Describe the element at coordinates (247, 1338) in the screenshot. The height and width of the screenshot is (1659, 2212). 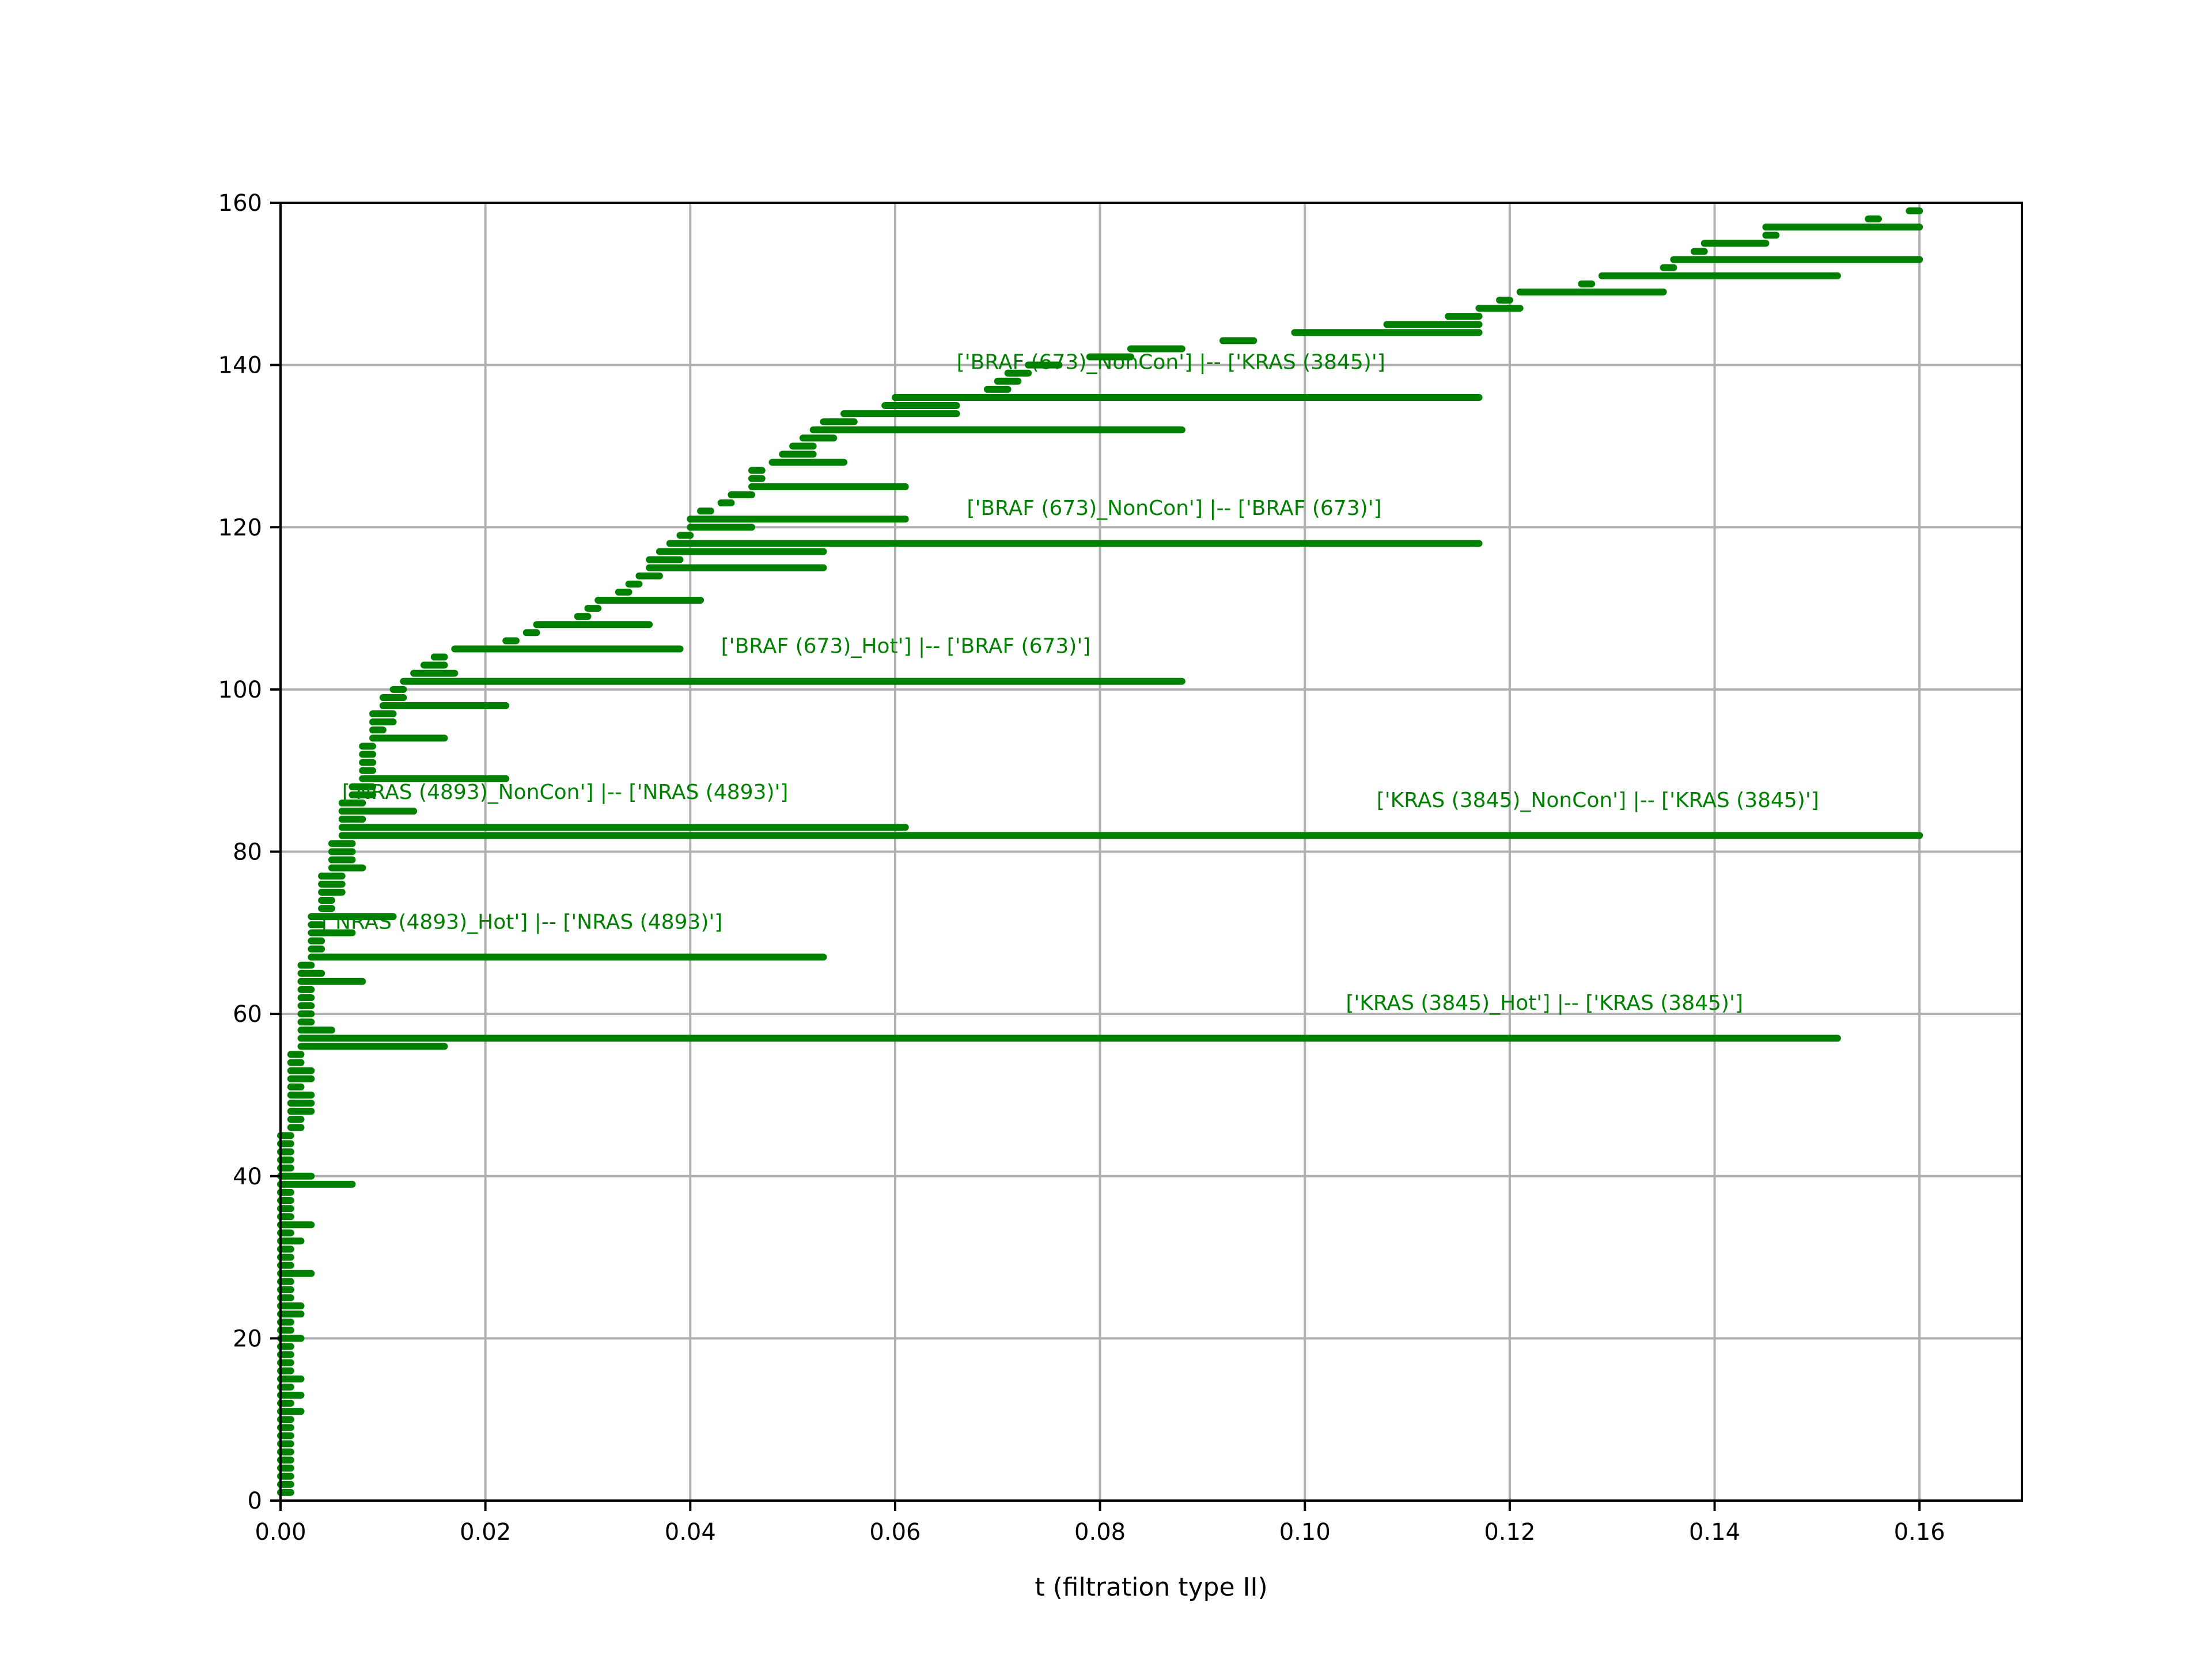
I see `y-tick-label: 20` at that location.